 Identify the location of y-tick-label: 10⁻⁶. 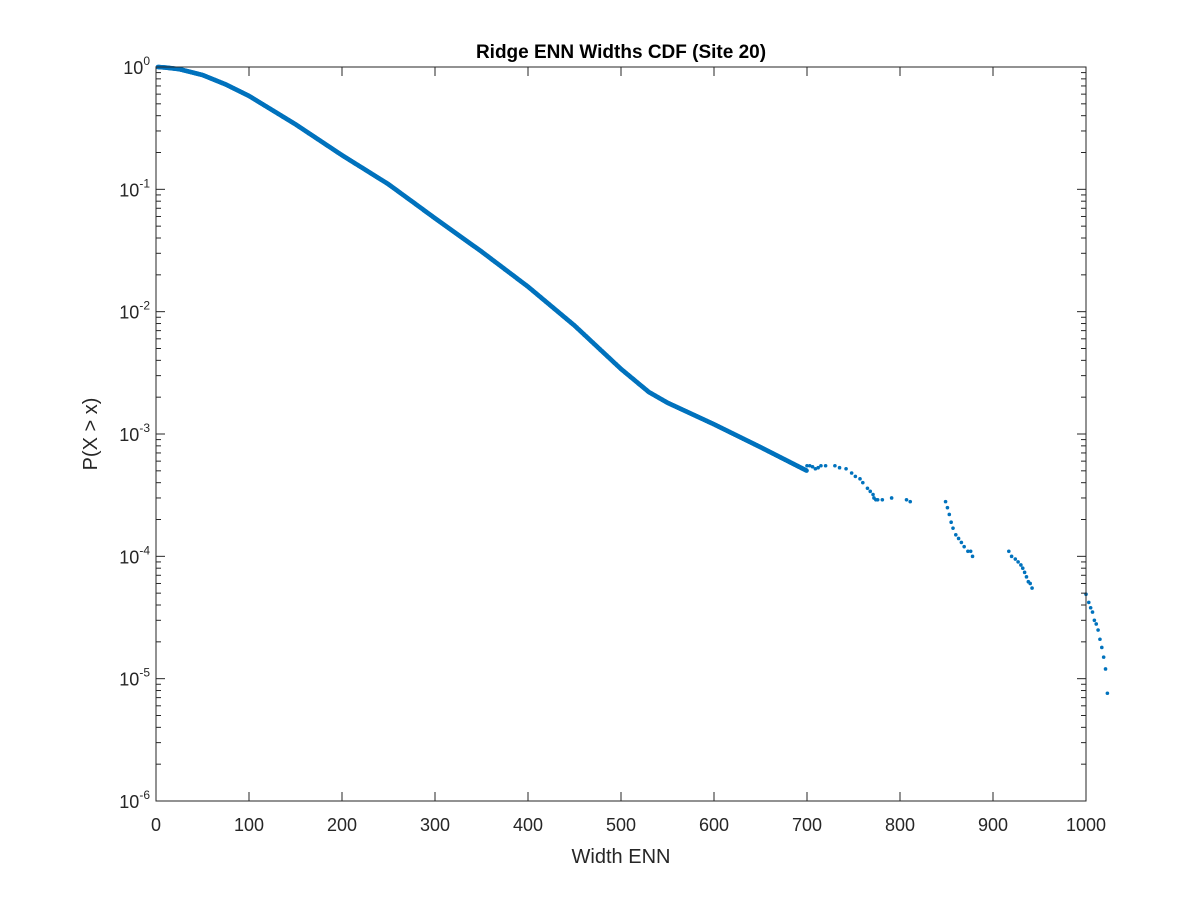
(134, 800).